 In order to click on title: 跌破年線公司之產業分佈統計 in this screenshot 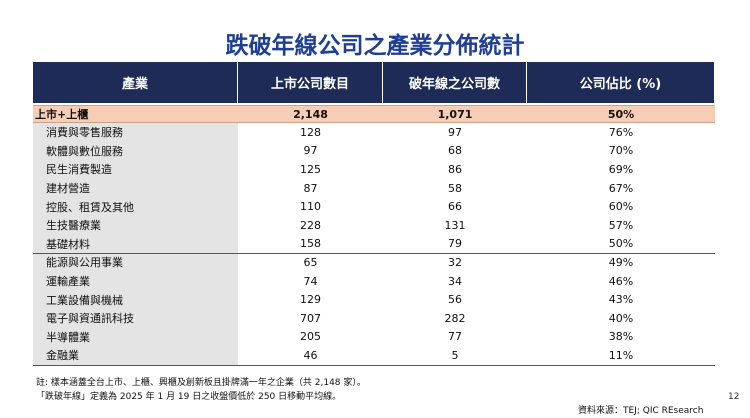, I will do `click(375, 46)`.